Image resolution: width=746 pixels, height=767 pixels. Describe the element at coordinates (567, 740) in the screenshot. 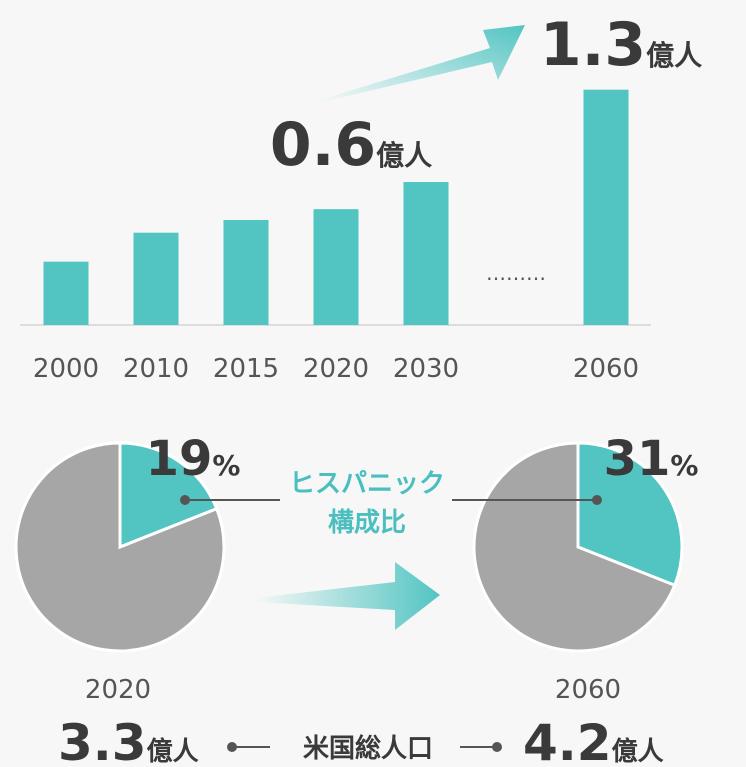

I see `population-value: 4.2` at that location.